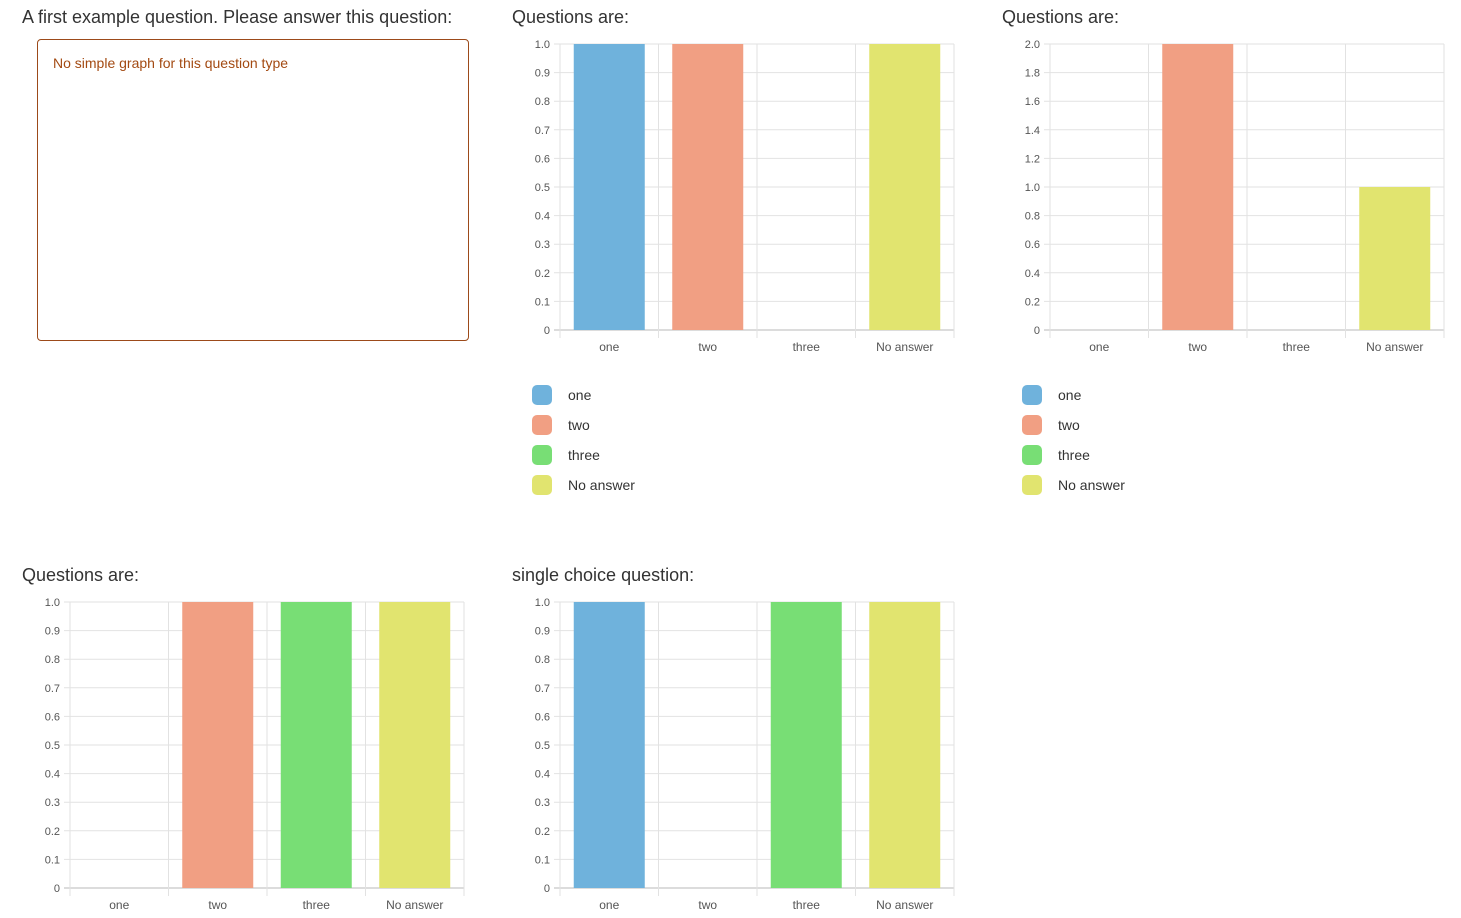  I want to click on bar-three, so click(806, 745).